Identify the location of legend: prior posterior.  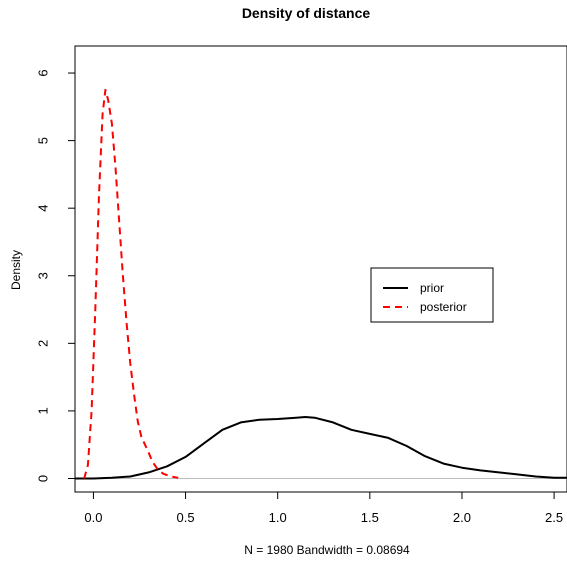
(432, 295).